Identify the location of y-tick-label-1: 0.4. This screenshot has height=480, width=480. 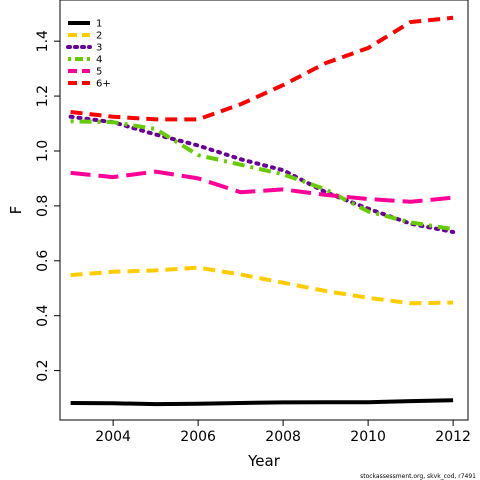
(43, 315).